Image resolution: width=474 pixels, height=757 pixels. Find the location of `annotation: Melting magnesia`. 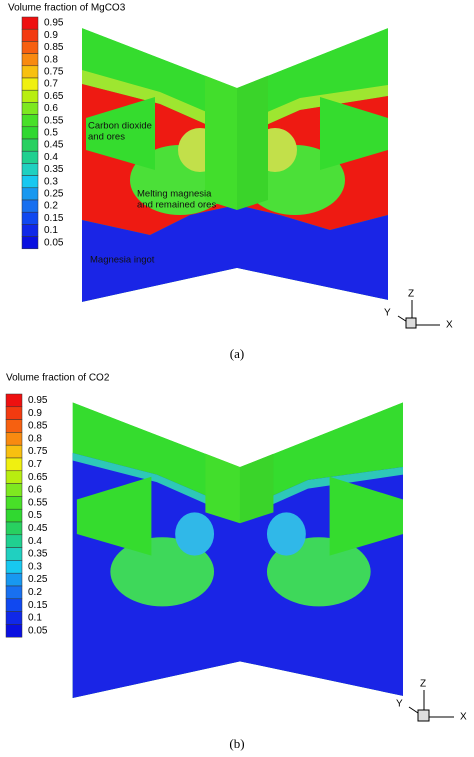

annotation: Melting magnesia is located at coordinates (174, 194).